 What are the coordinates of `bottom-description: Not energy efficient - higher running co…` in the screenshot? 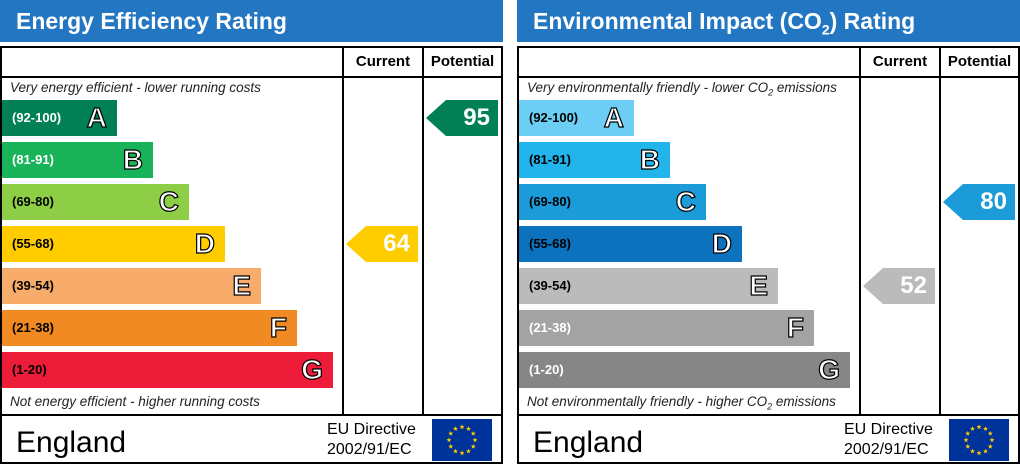 It's located at (135, 401).